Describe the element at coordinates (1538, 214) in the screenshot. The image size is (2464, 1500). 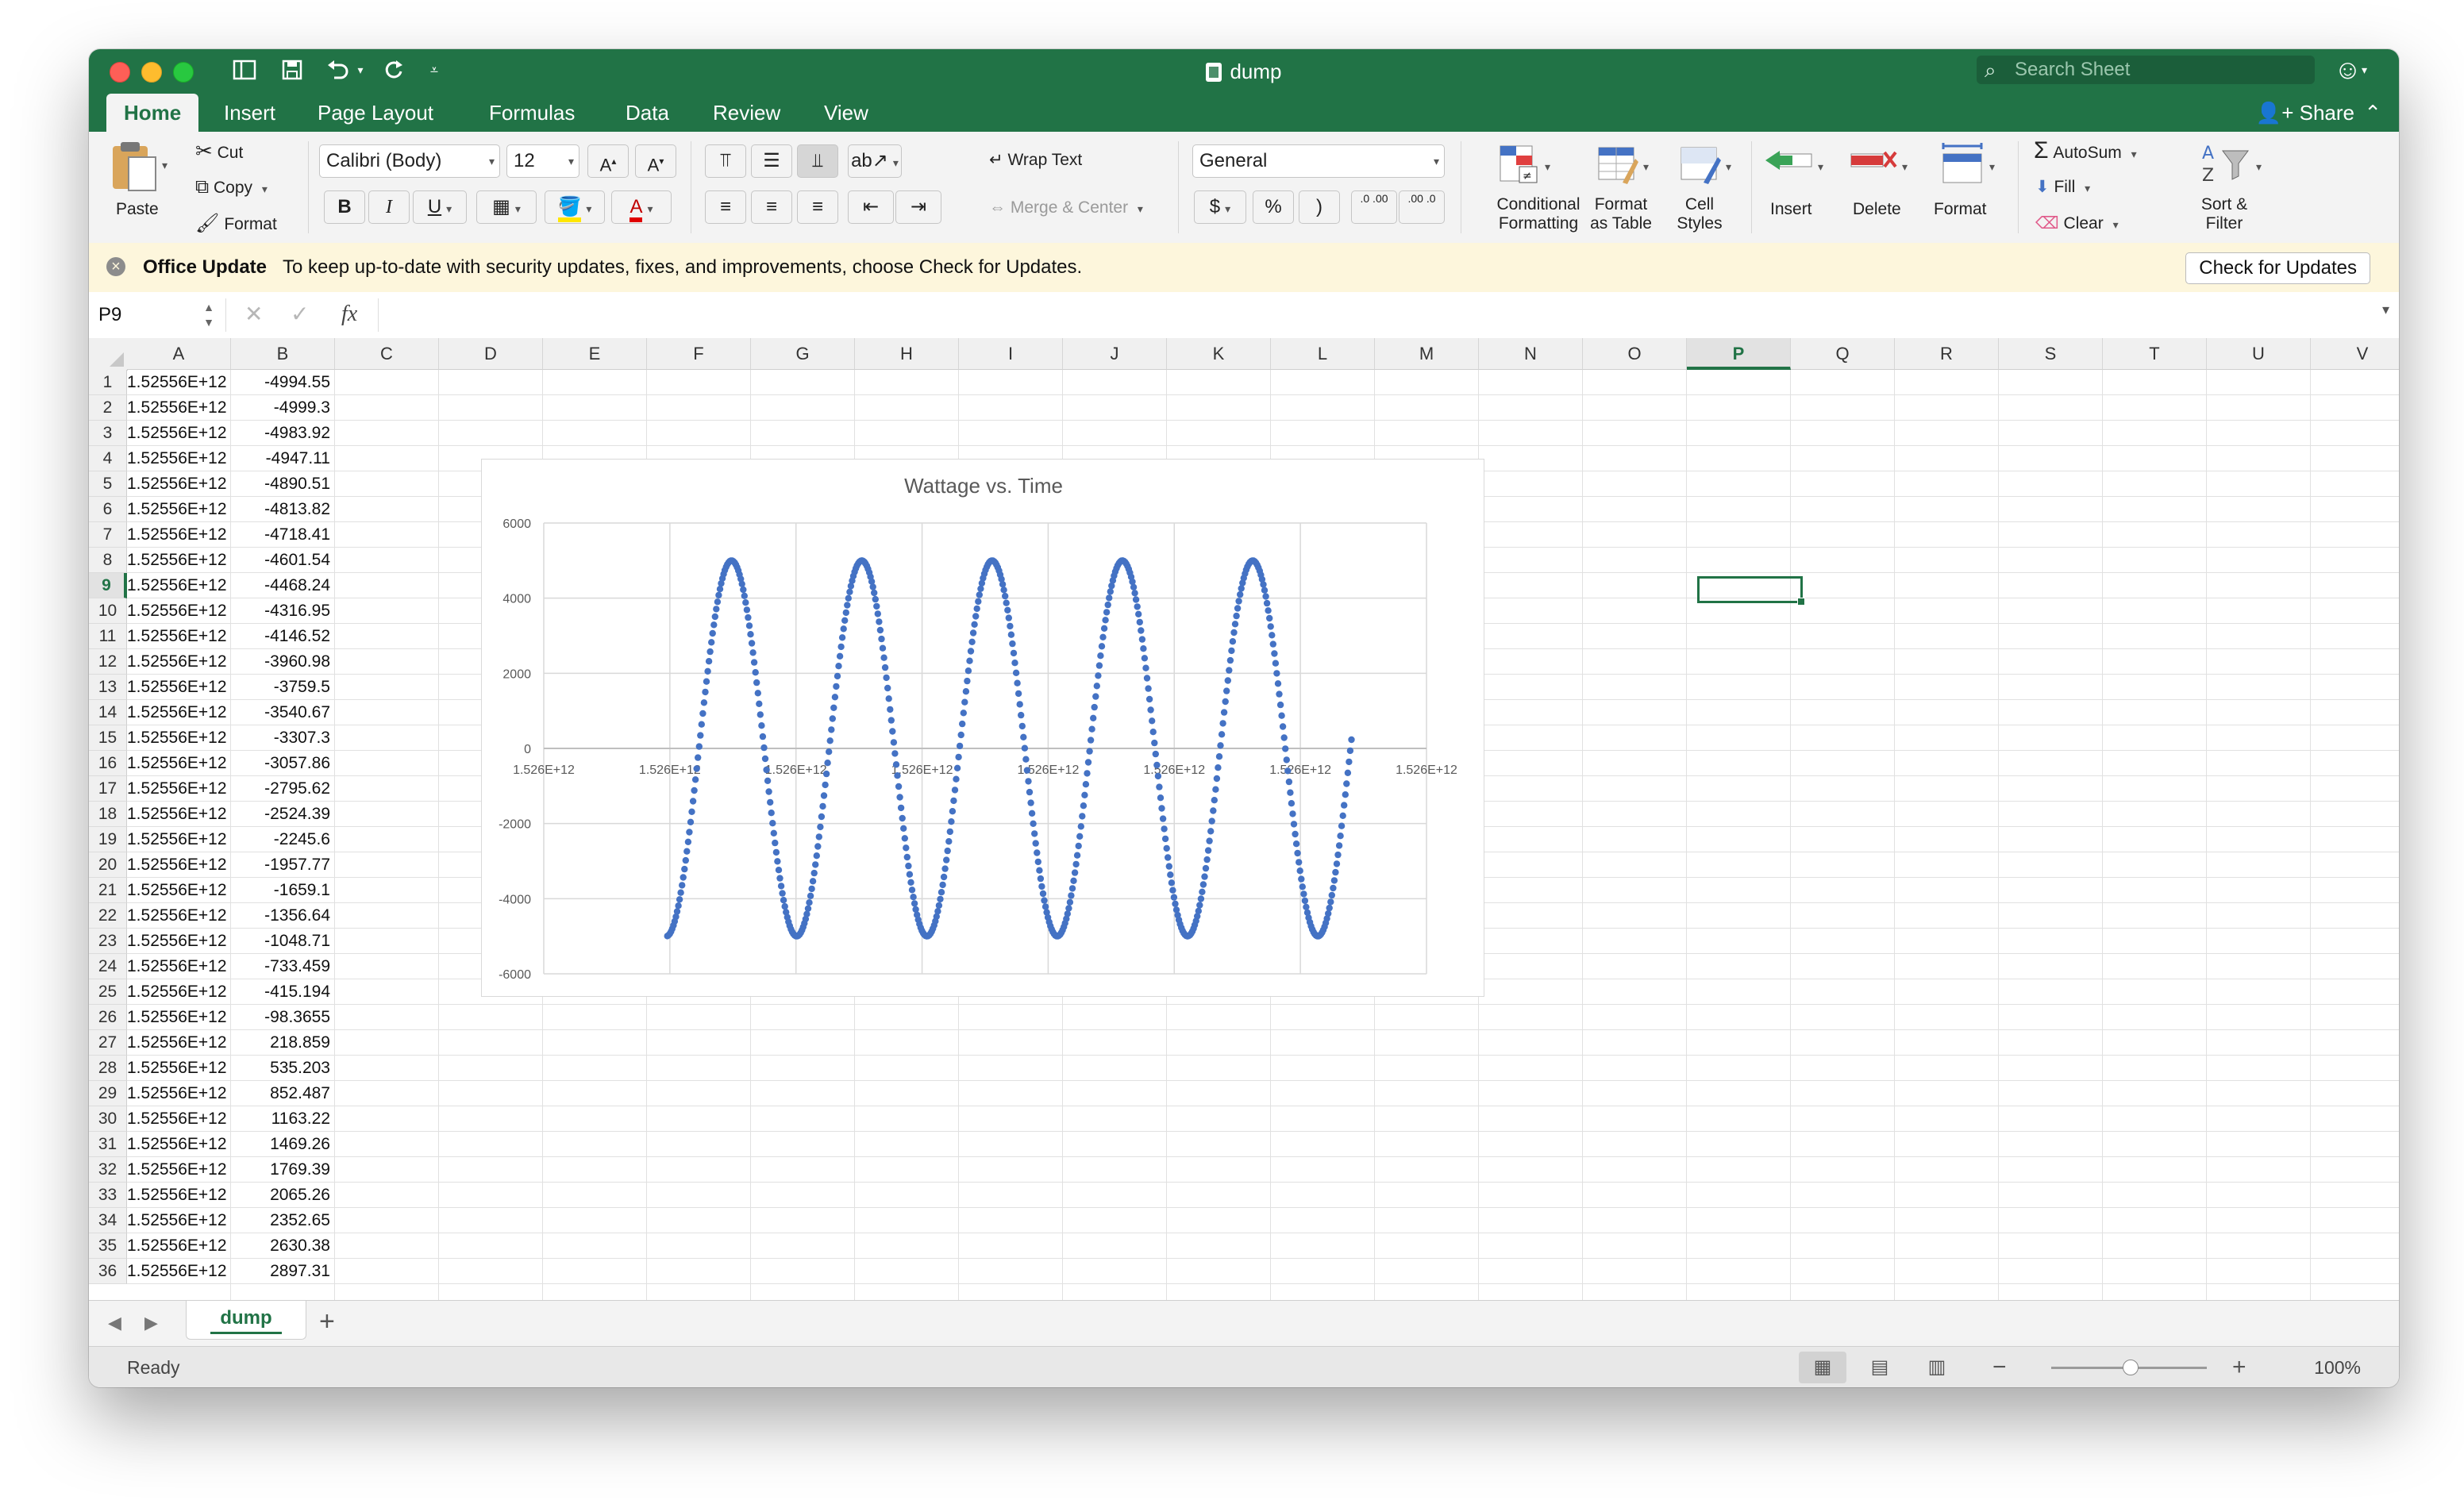
I see `conditional-formatting-label: Conditional Formatting` at that location.